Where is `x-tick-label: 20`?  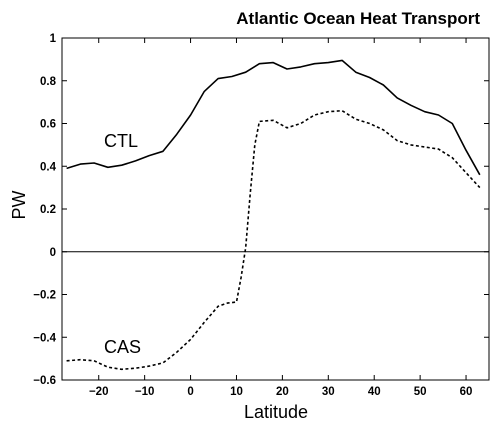
x-tick-label: 20 is located at coordinates (282, 392).